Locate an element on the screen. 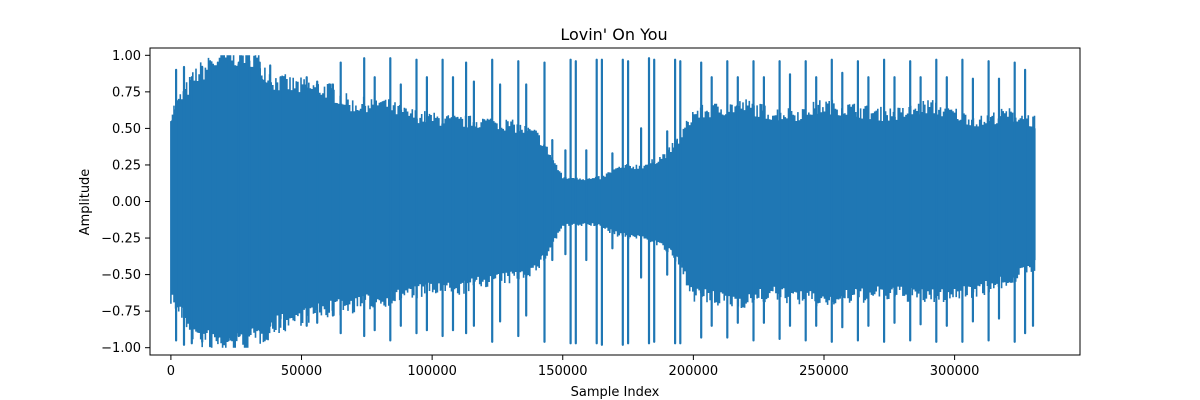 This screenshot has height=400, width=1200. y-tick-label: −0.25 is located at coordinates (121, 239).